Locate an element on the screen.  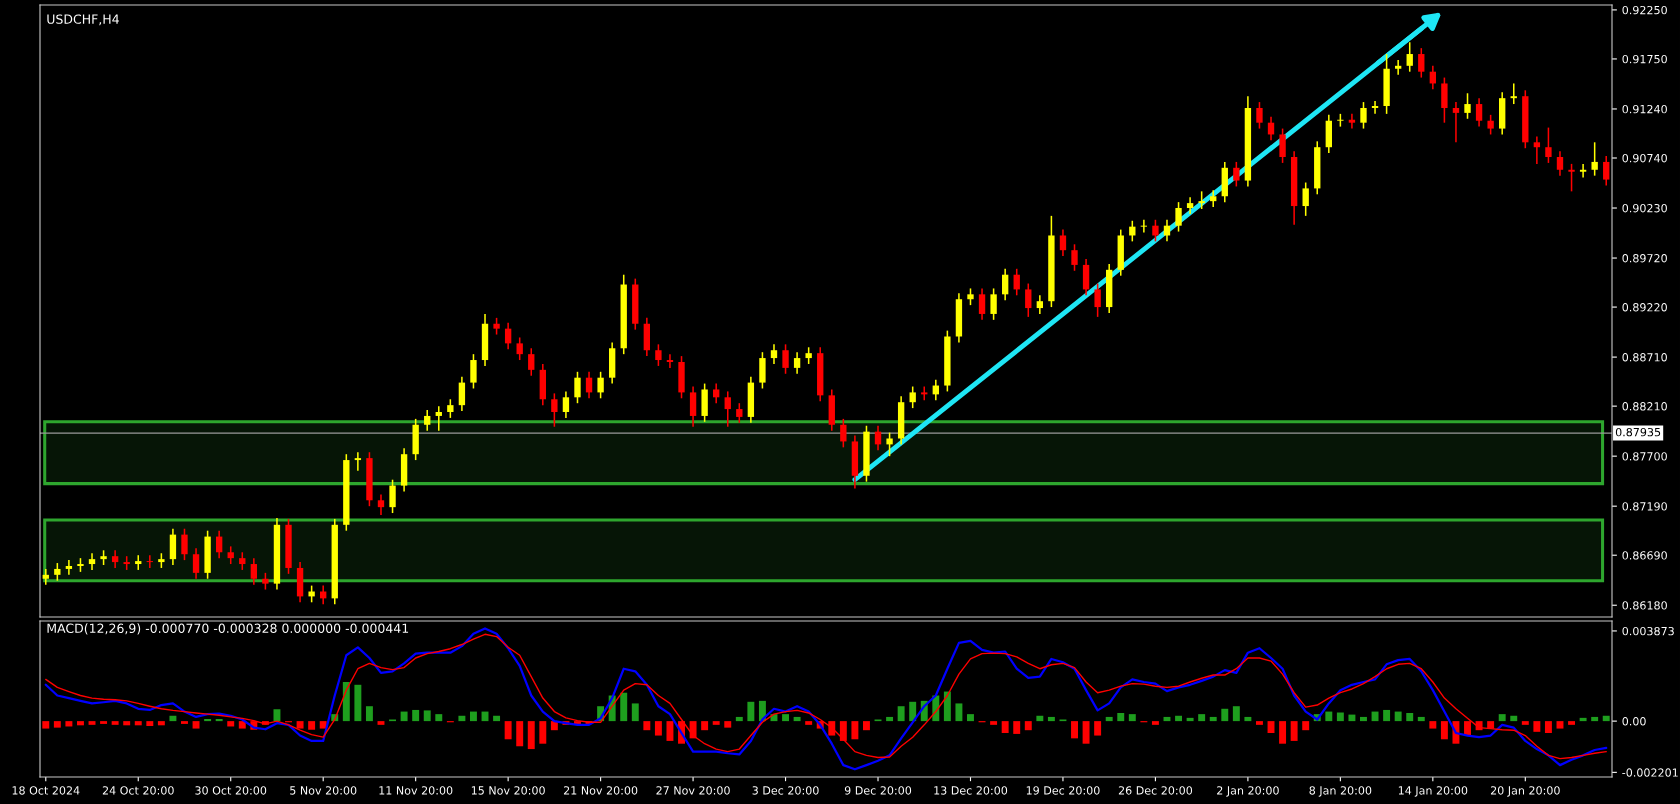
y-tick-label: 0.90230 is located at coordinates (1644, 208).